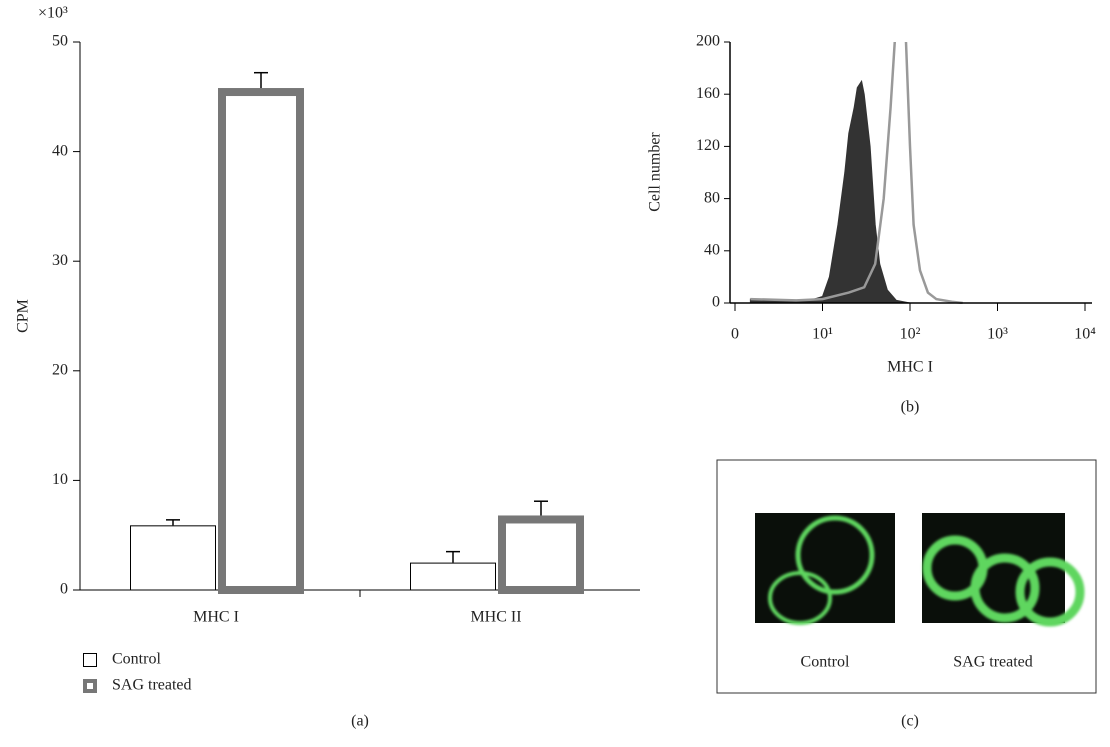 This screenshot has height=747, width=1110. I want to click on plot-area, so click(856, 173).